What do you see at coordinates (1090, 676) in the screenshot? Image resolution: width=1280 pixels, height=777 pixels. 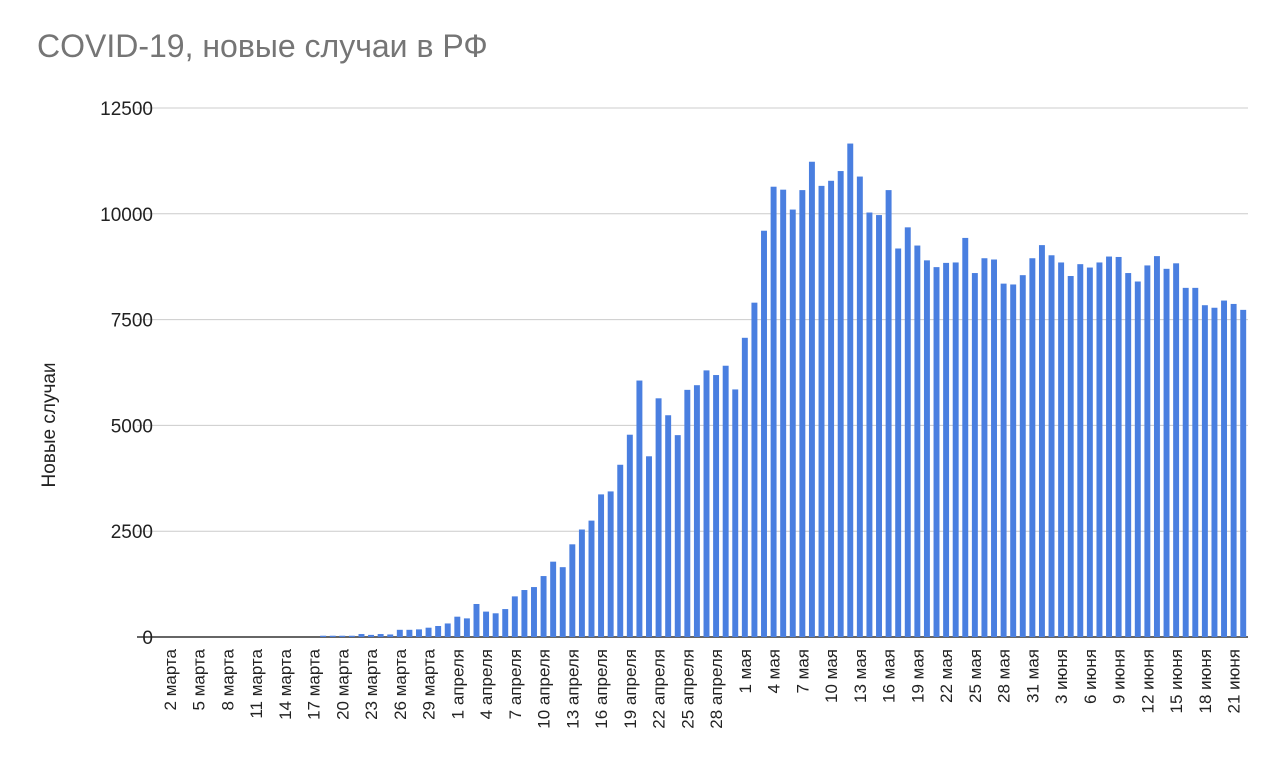 I see `x-tick-label: 6 июня` at bounding box center [1090, 676].